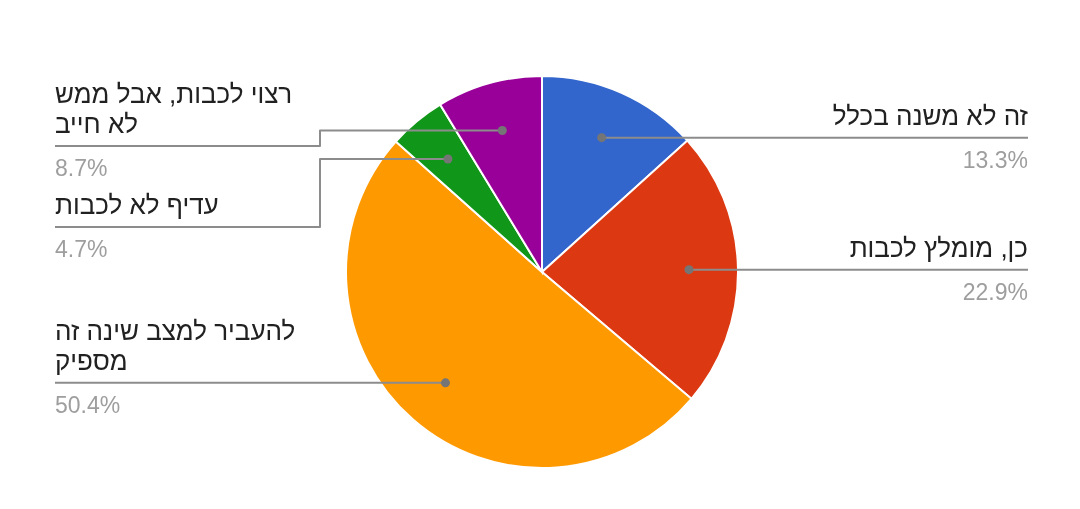 This screenshot has width=1080, height=509. I want to click on slice-label: להעביר למצב שינה זה מספיק, so click(175, 345).